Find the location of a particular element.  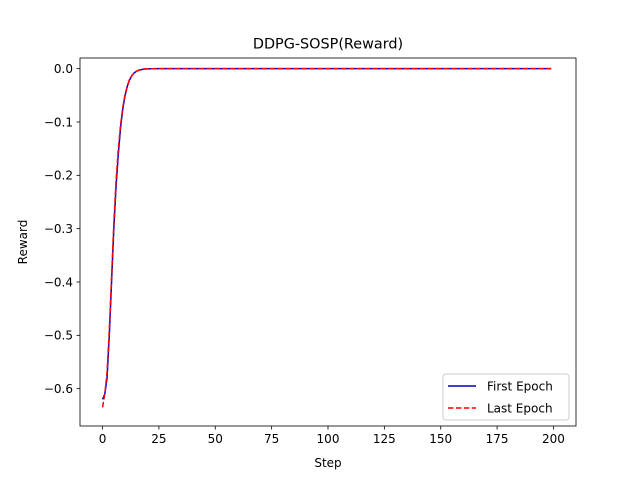

x-axis-ticks: 0 25 50 75 100 125 150 175 200 is located at coordinates (332, 436).